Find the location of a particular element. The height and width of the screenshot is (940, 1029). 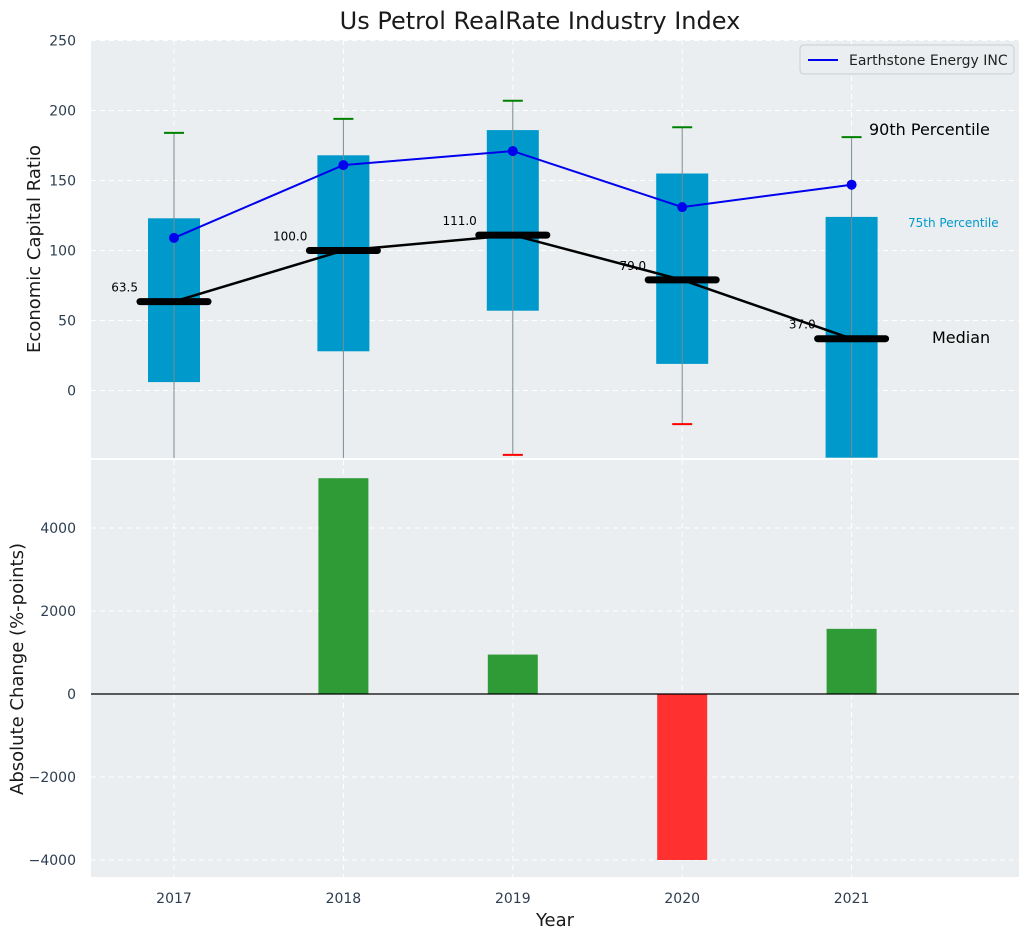

top-y-ticks: 0 50 100 150 200 250 is located at coordinates (62, 217).